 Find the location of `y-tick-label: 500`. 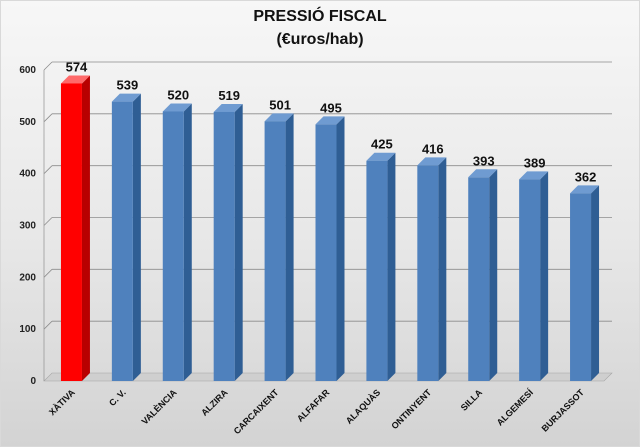

y-tick-label: 500 is located at coordinates (27, 122).